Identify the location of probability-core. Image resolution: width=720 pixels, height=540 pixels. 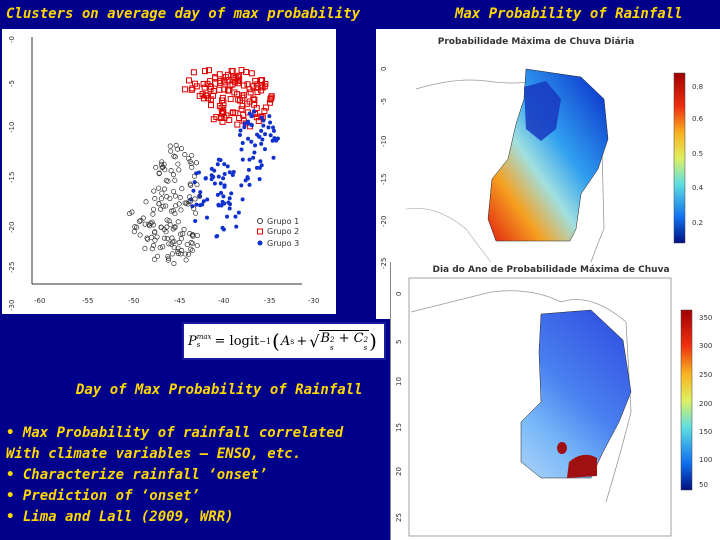
(542, 111).